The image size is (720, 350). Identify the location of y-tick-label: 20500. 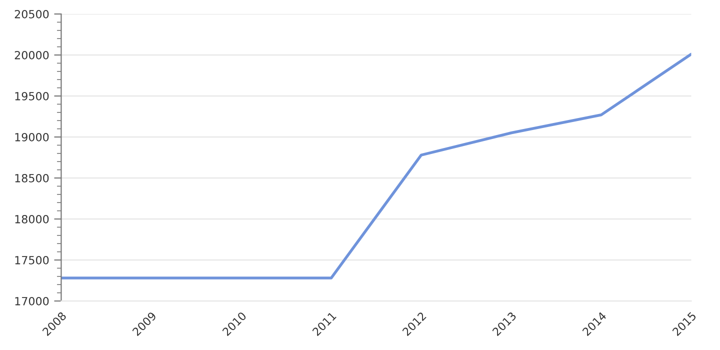
(31, 14).